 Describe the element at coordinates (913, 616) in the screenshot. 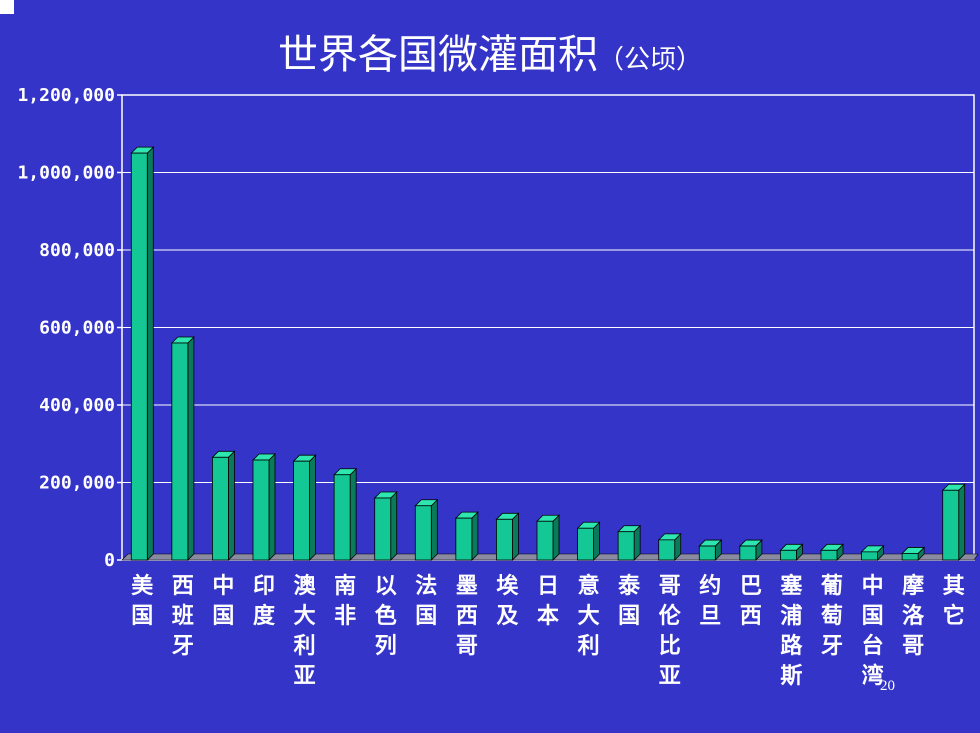

I see `x-tick-label: 摩洛哥` at that location.